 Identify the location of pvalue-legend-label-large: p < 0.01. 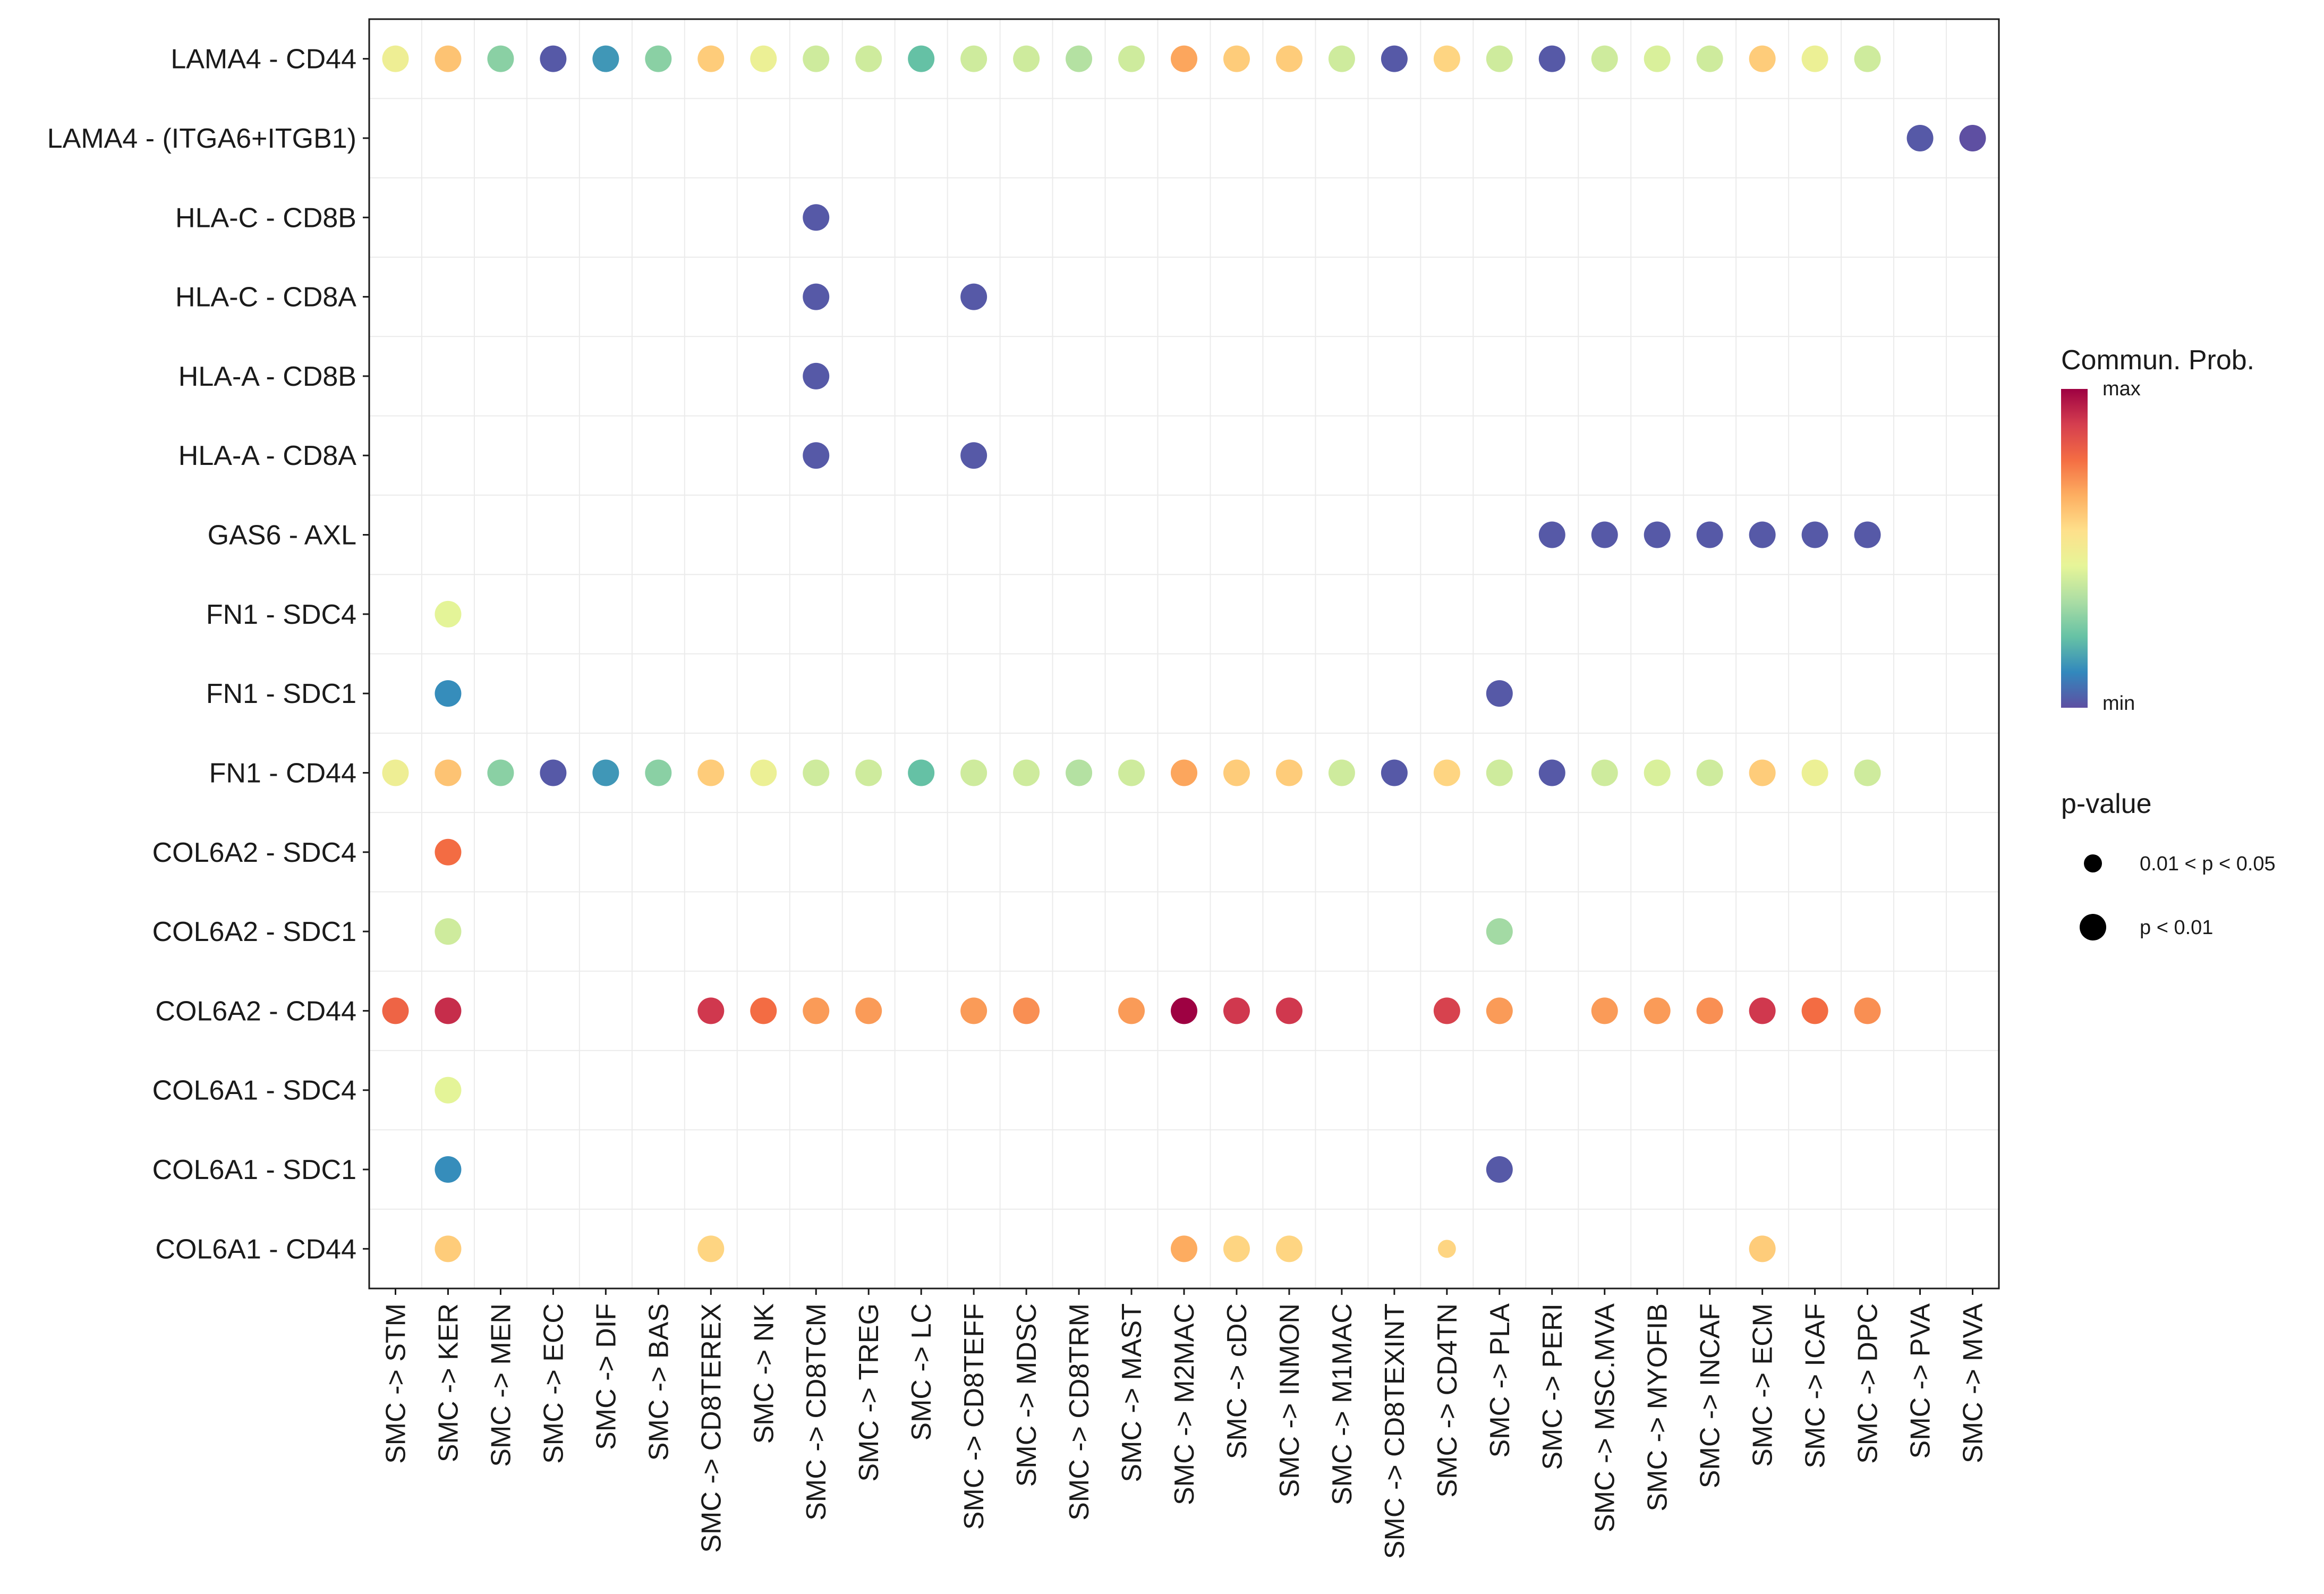
(2176, 928).